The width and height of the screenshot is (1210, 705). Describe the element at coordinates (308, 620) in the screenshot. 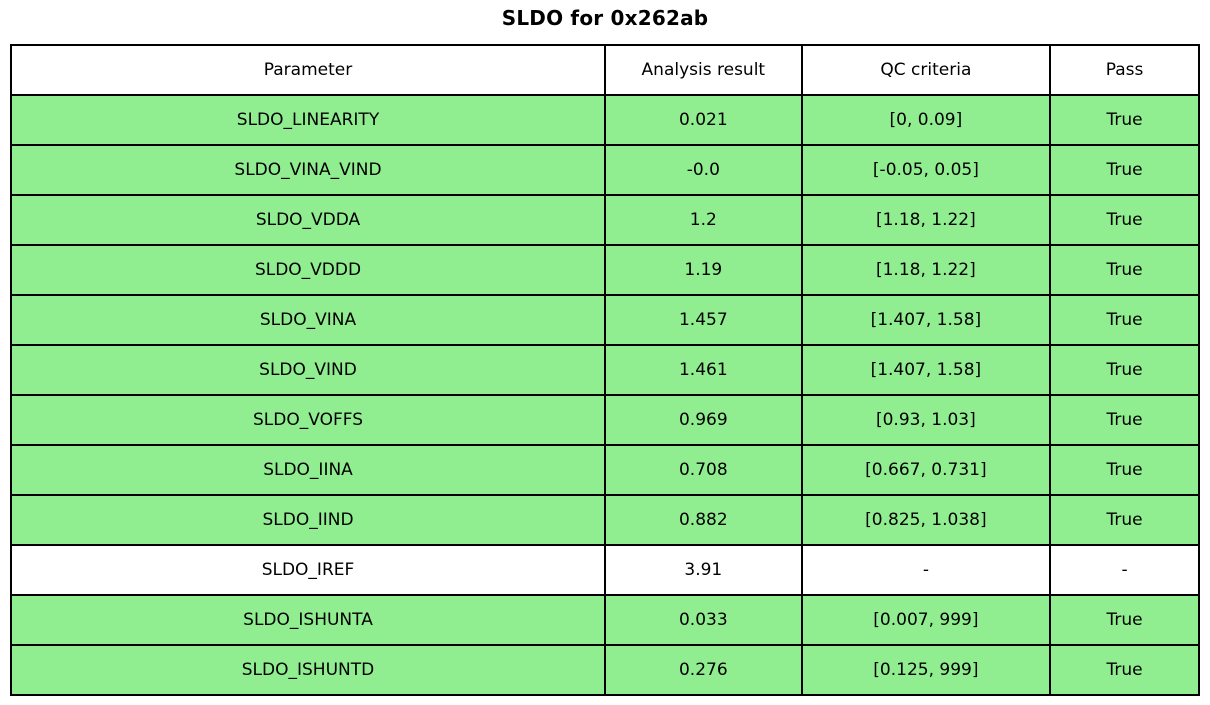

I see `param-cell: SLDO_ISHUNTA` at that location.